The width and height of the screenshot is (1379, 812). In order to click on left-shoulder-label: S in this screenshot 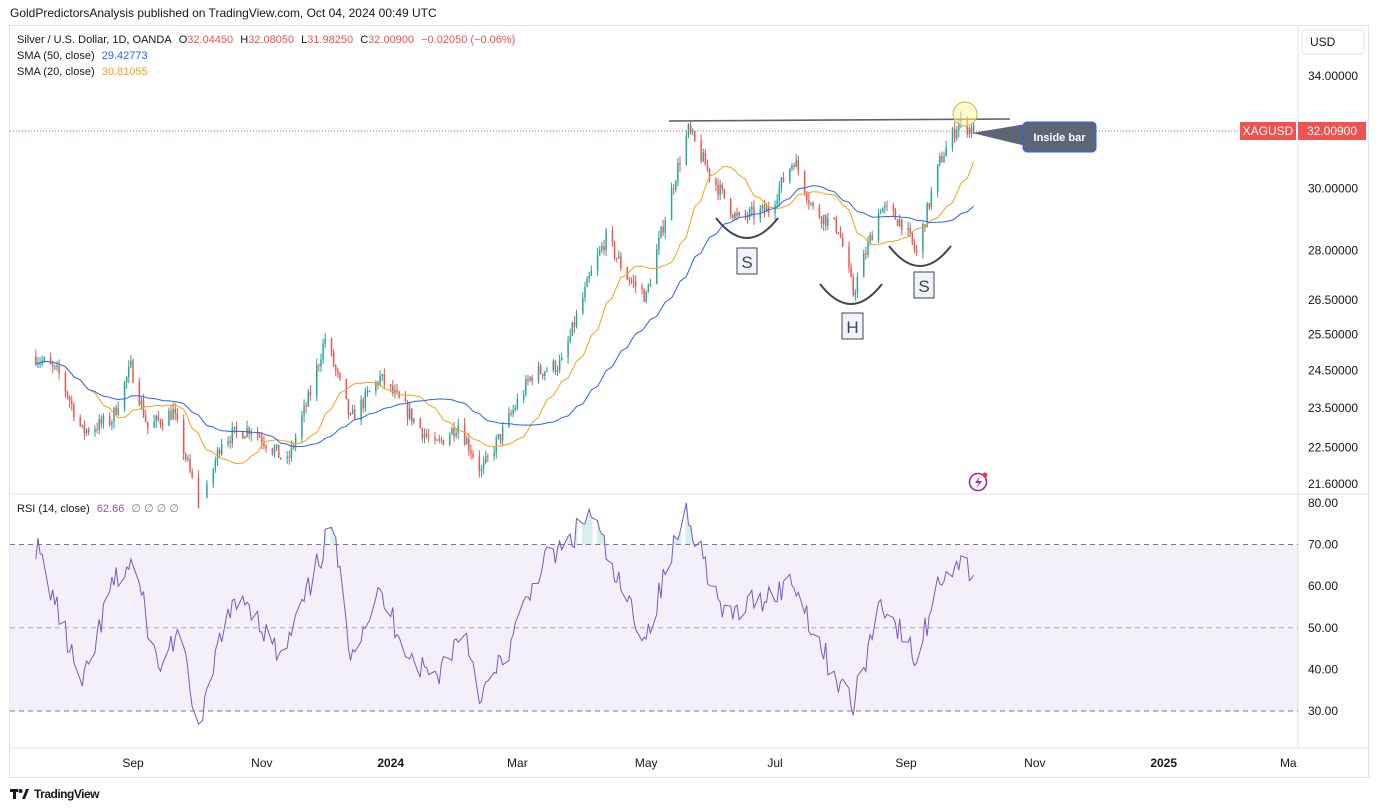, I will do `click(746, 262)`.